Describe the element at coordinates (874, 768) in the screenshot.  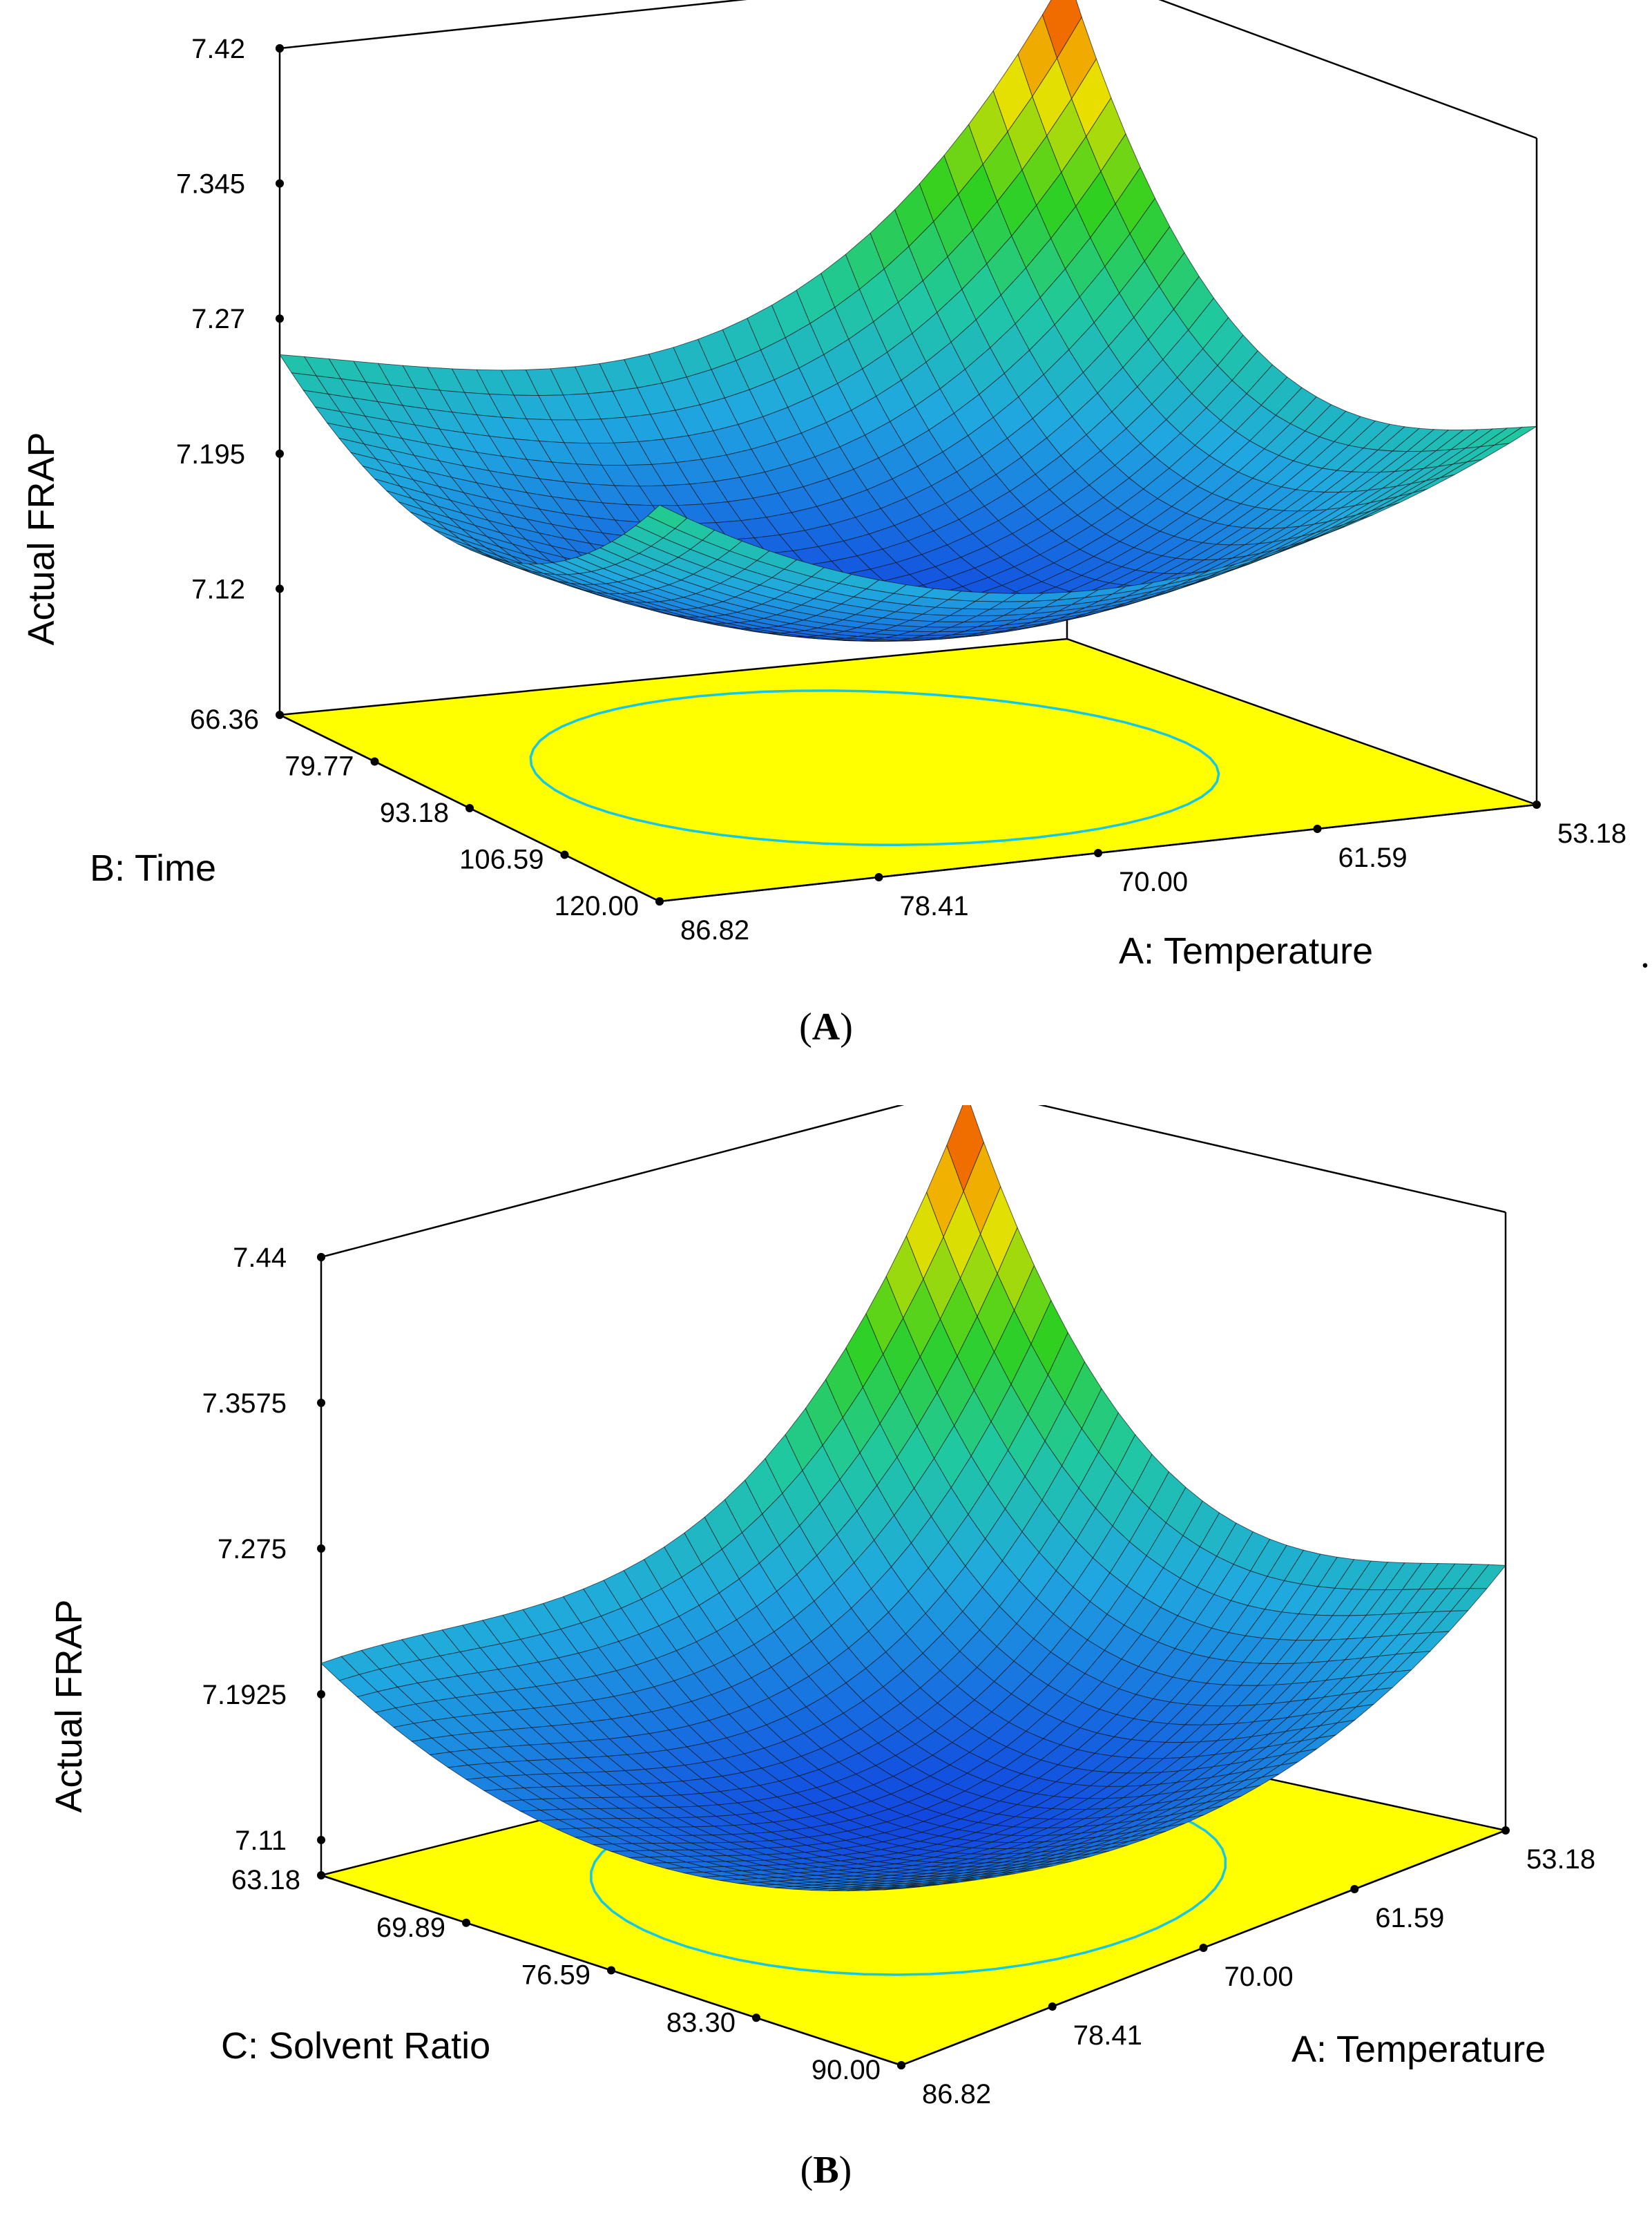
I see `floor-contour` at that location.